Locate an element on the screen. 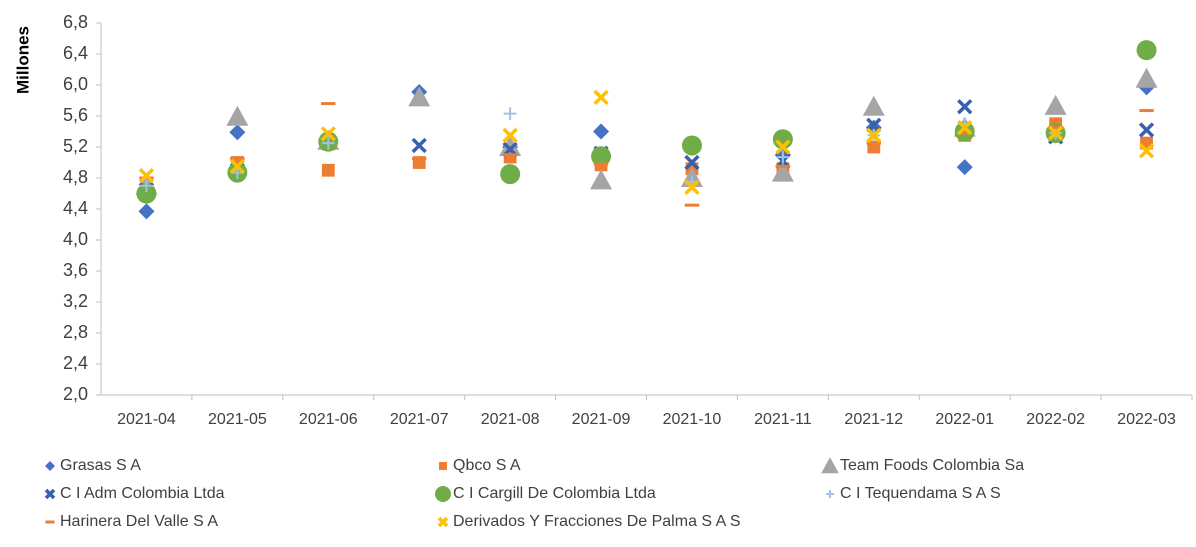 The image size is (1196, 547). x-tick-label: 2021-10 is located at coordinates (692, 419).